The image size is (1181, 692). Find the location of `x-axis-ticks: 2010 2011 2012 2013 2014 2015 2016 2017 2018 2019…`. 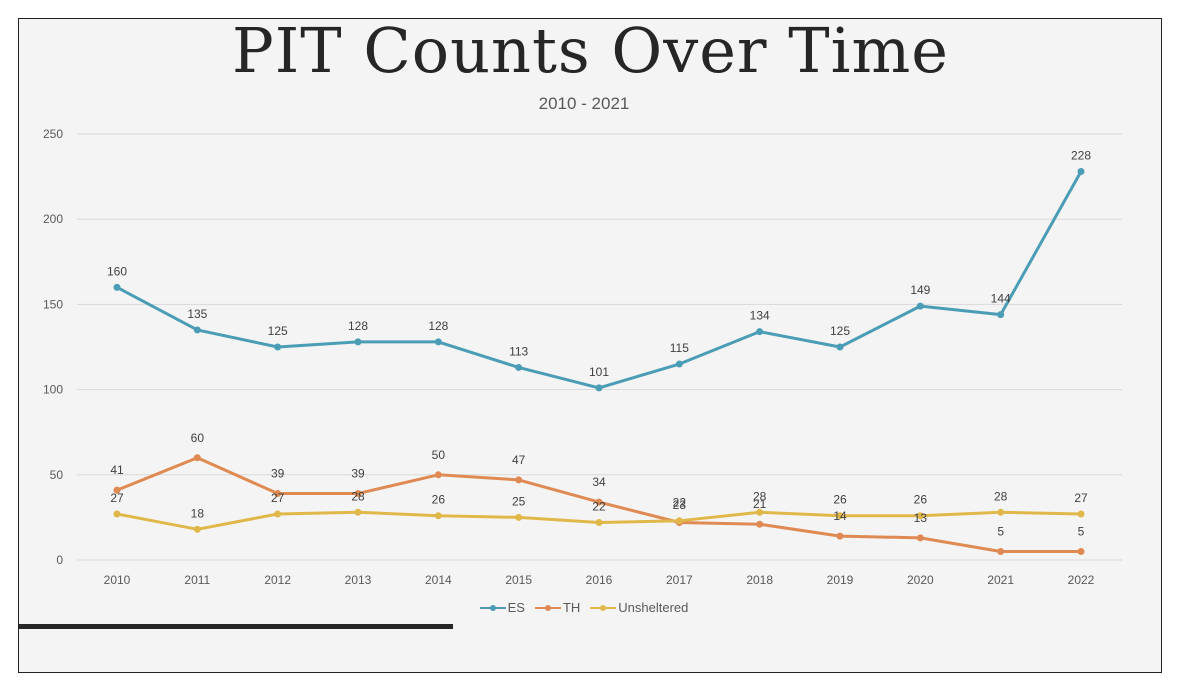

x-axis-ticks: 2010 2011 2012 2013 2014 2015 2016 2017 2018 2019… is located at coordinates (599, 580).